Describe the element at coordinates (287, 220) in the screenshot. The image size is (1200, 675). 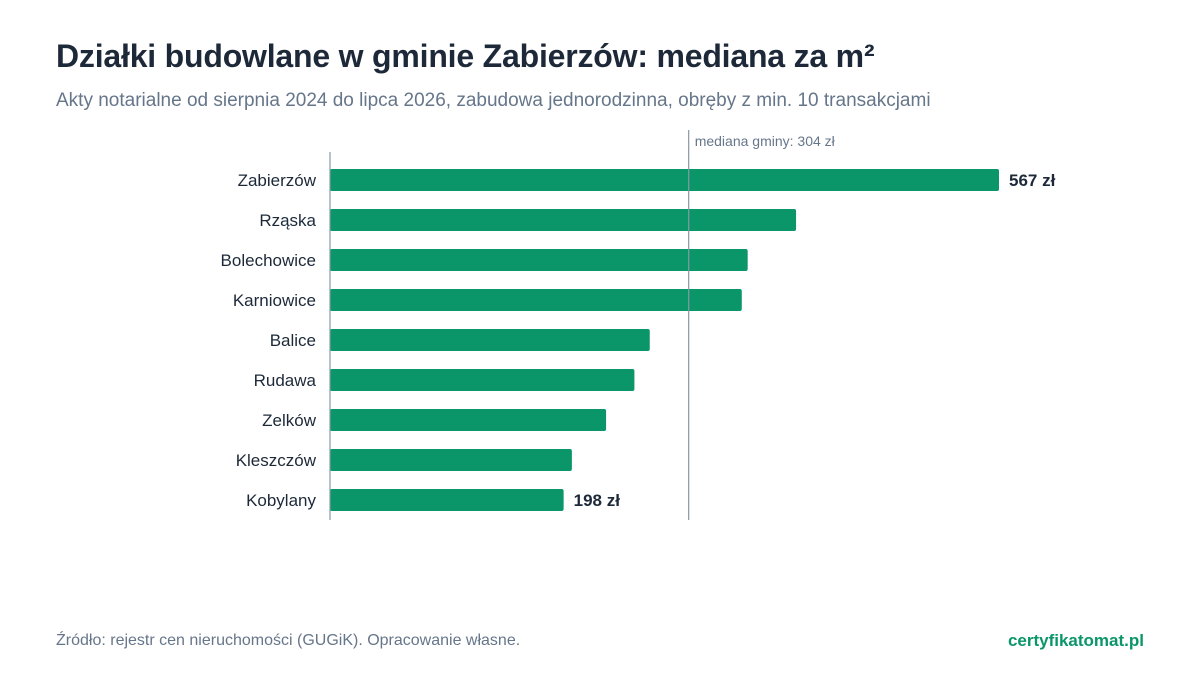
I see `category-label: Rząska` at that location.